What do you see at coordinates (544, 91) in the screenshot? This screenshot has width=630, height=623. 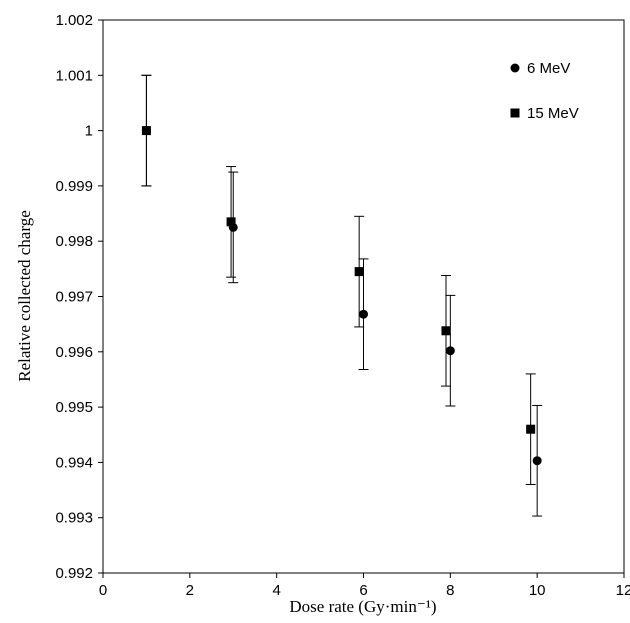 I see `legend: 6 MeV 15 MeV` at bounding box center [544, 91].